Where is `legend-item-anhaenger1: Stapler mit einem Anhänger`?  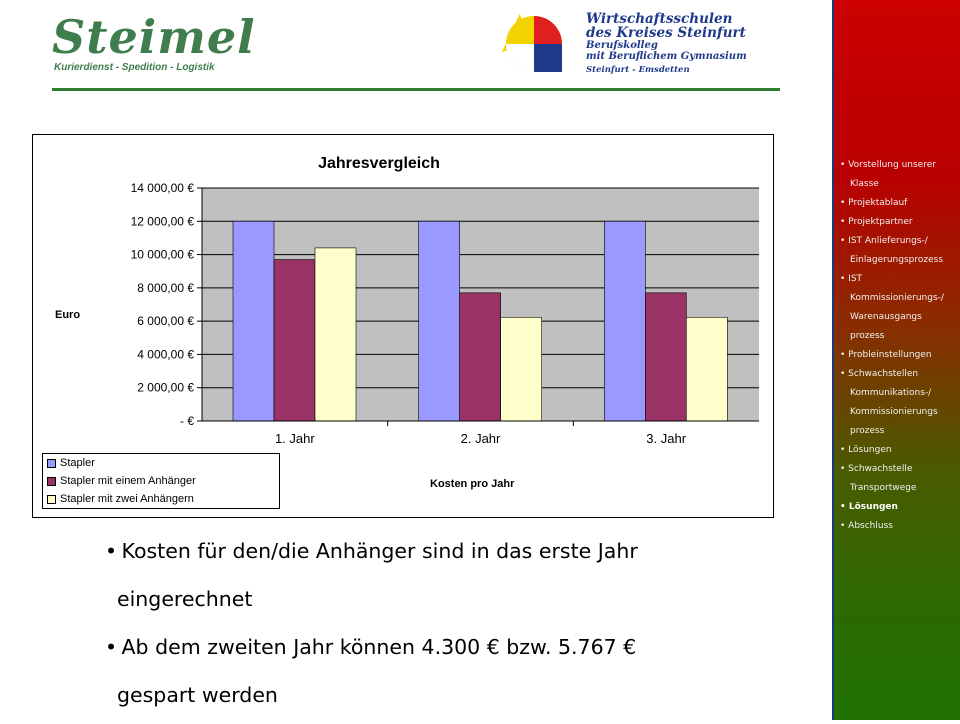 legend-item-anhaenger1: Stapler mit einem Anhänger is located at coordinates (121, 483).